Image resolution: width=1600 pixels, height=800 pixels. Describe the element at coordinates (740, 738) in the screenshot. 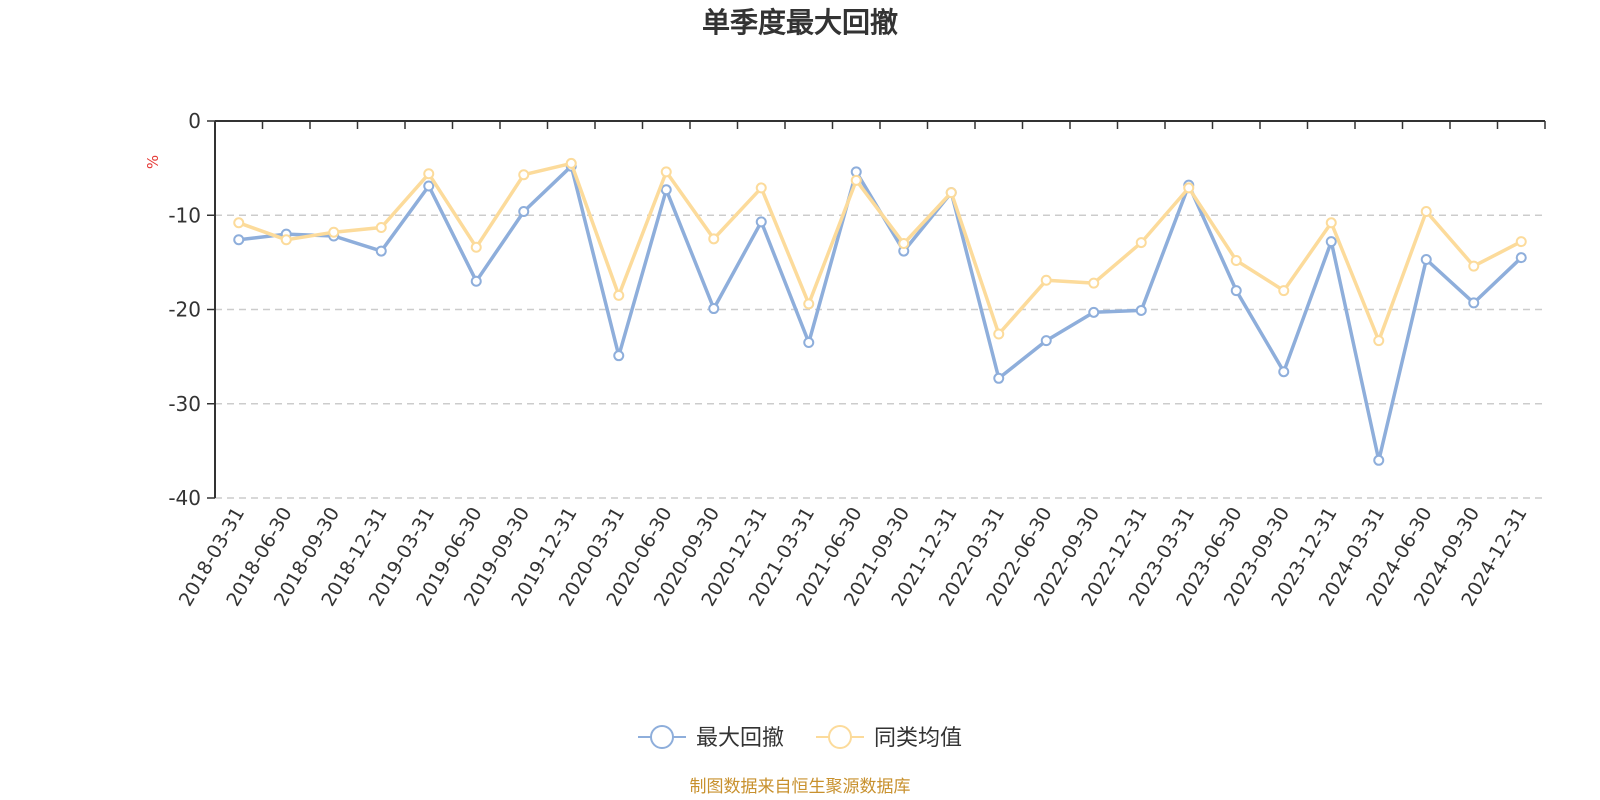

I see `legend-label: 最大回撤` at that location.